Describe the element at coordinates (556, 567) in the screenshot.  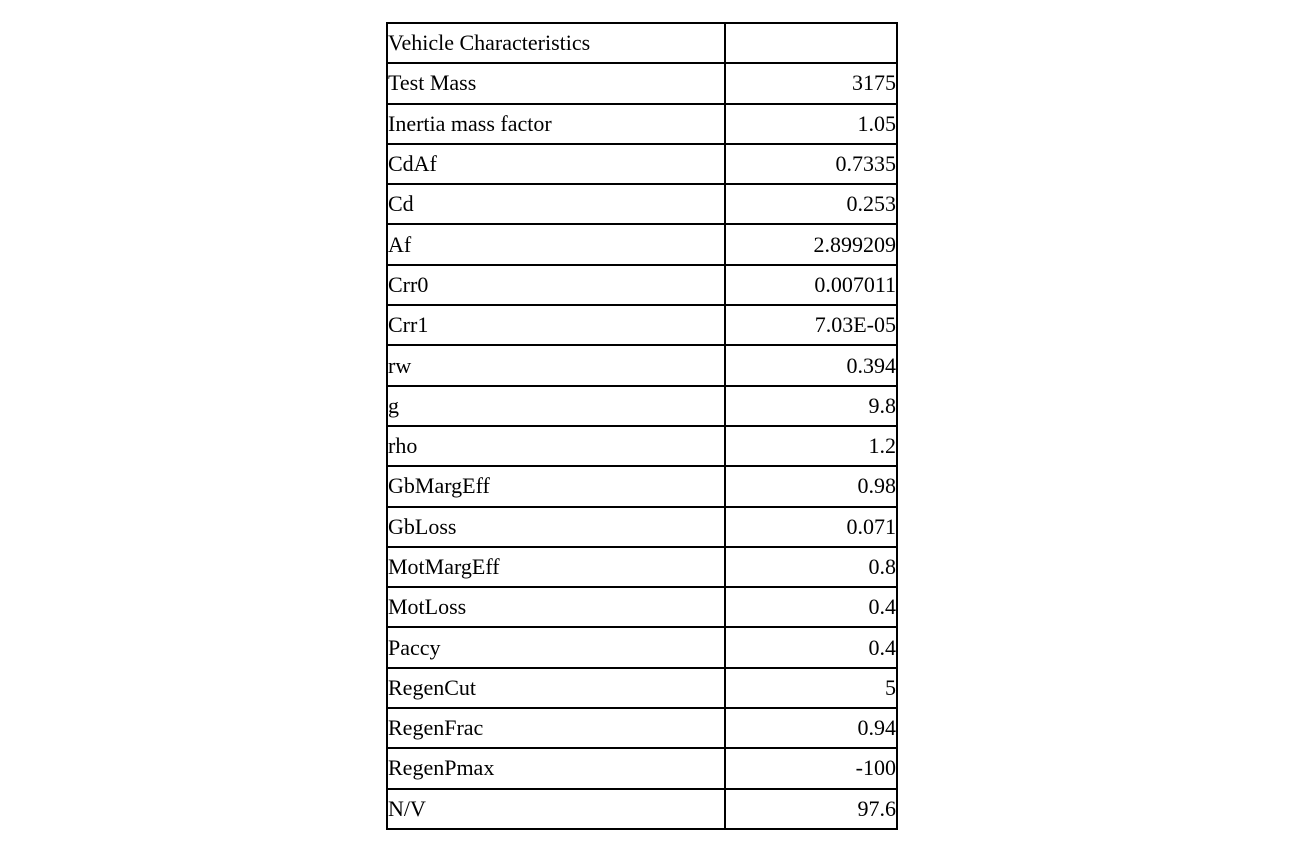
I see `parameter-name-cell: MotMargEff` at that location.